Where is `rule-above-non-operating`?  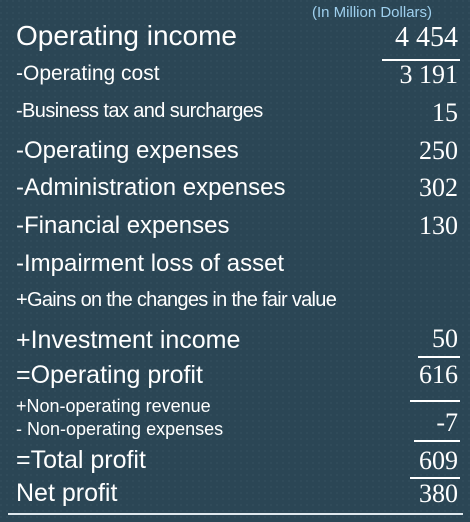
rule-above-non-operating is located at coordinates (435, 401).